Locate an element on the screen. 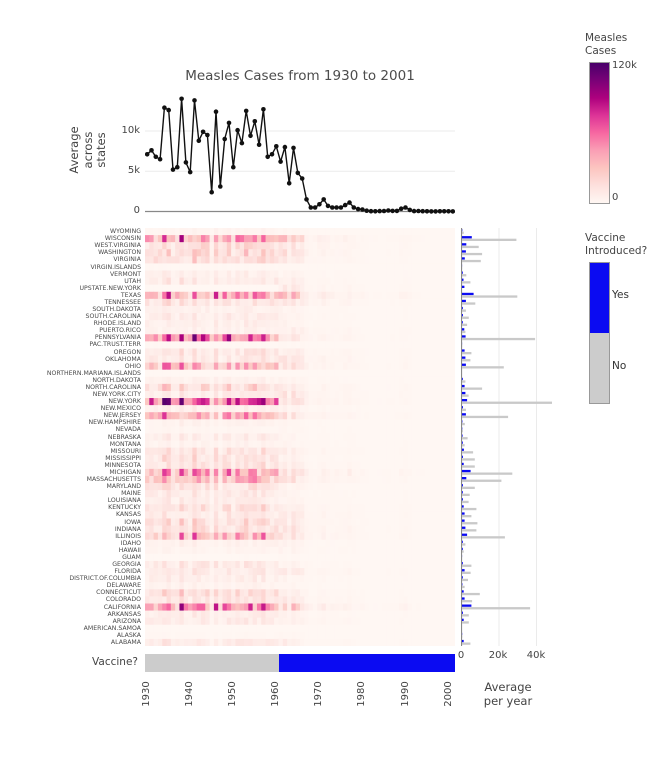 The height and width of the screenshot is (768, 672). bar-yes-massachusetts is located at coordinates (464, 478).